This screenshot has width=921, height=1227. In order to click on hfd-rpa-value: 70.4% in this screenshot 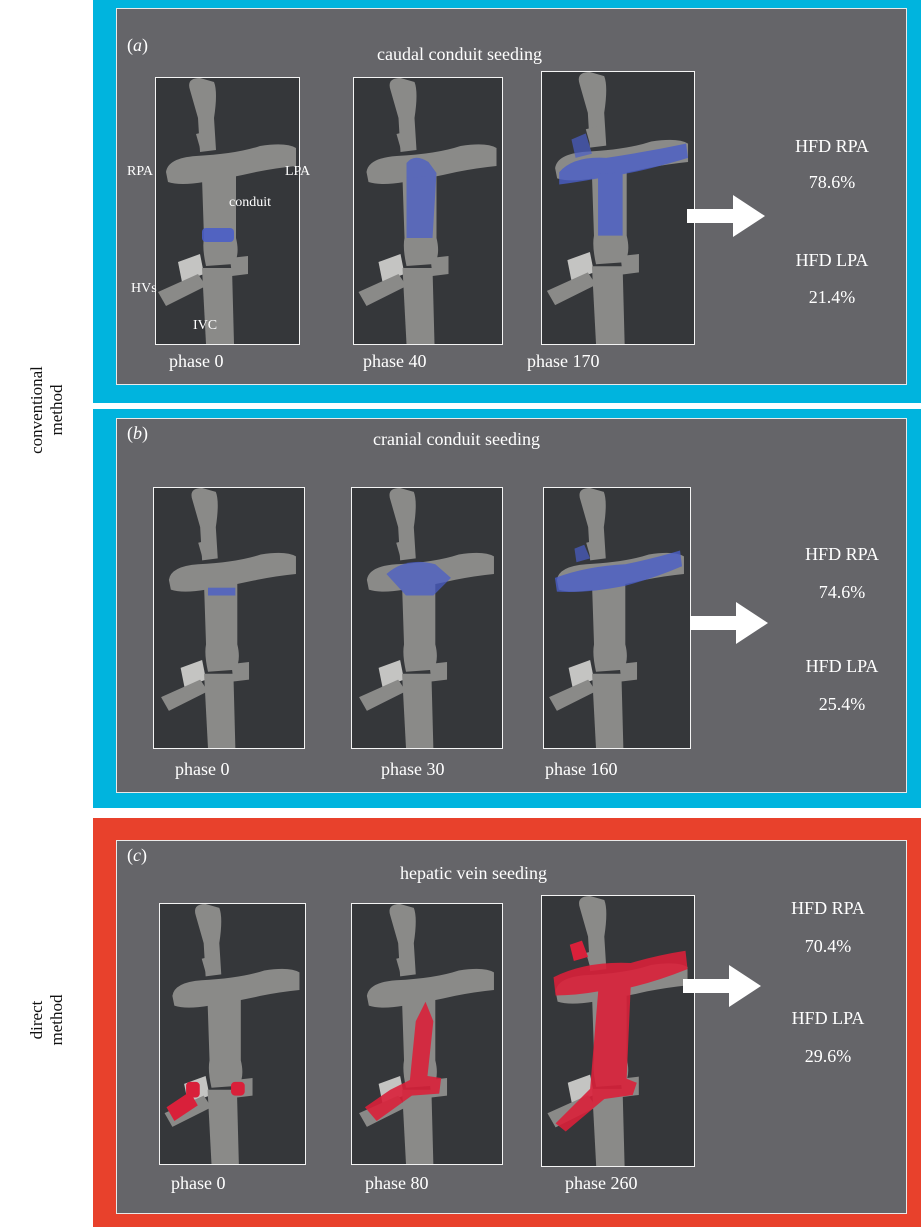, I will do `click(828, 946)`.